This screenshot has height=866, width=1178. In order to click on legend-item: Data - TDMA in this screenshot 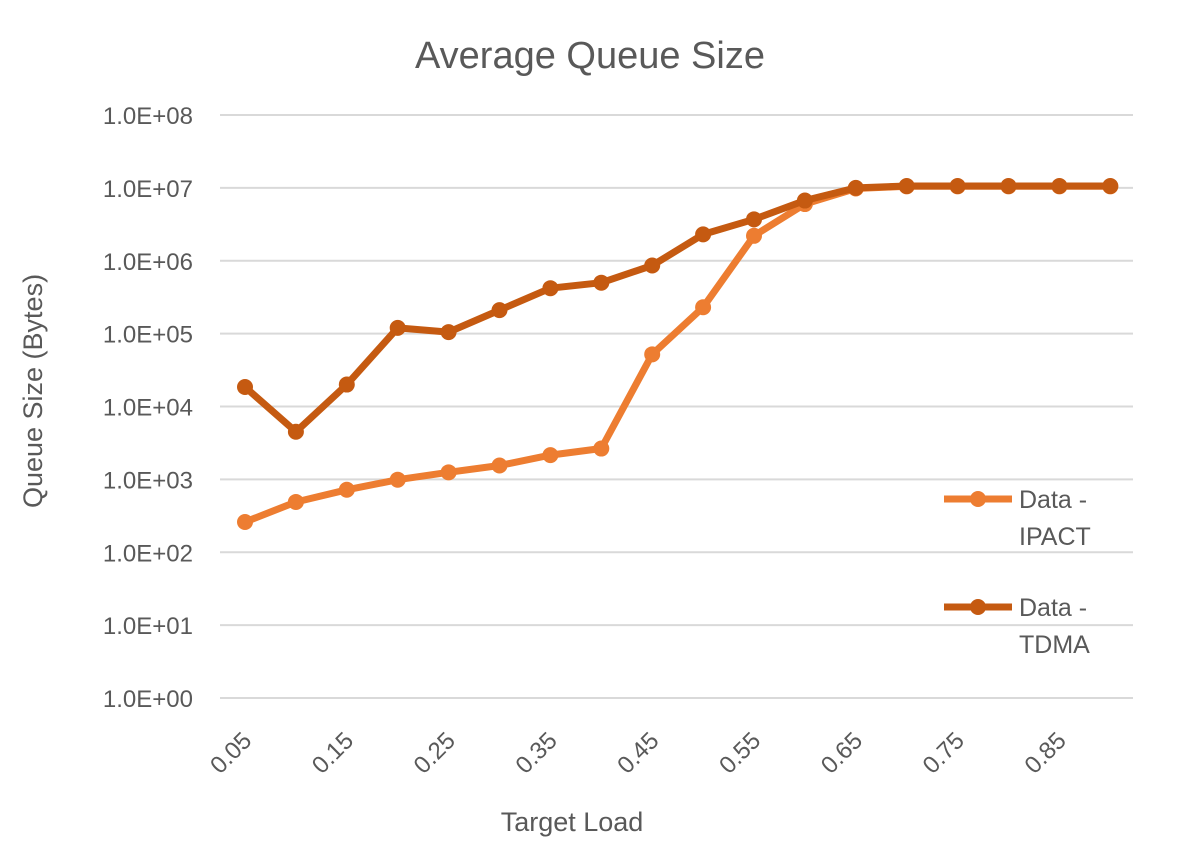, I will do `click(1017, 626)`.